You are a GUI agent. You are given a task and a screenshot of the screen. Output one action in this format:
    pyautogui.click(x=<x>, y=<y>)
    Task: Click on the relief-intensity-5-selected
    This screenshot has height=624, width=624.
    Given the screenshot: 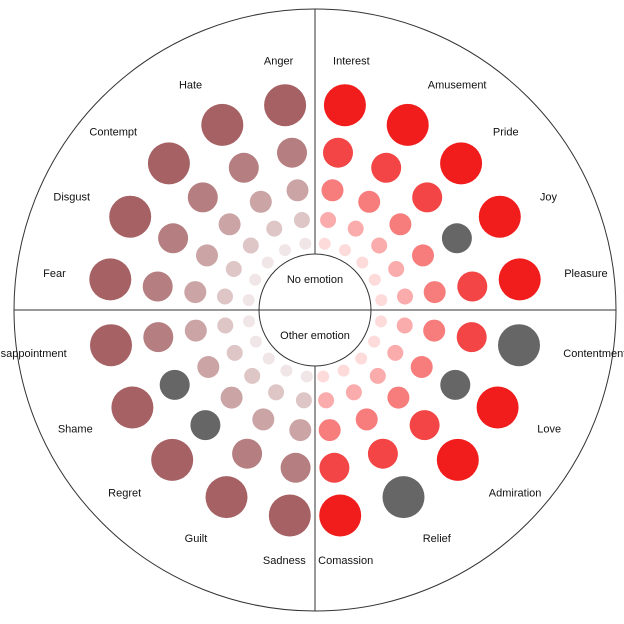 What is the action you would take?
    pyautogui.click(x=403, y=497)
    